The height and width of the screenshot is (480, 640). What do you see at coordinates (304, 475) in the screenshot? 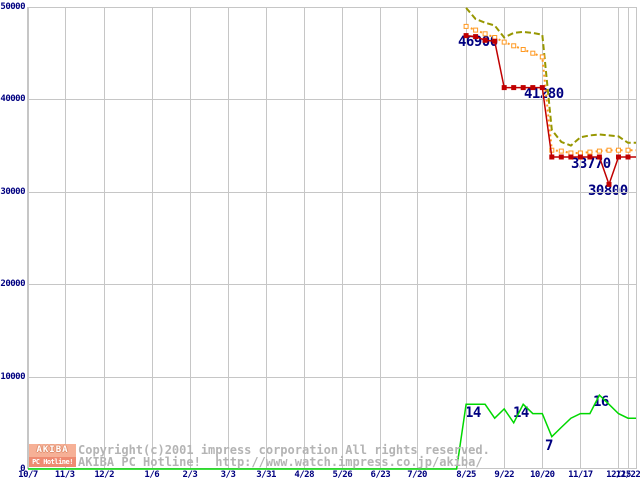
I see `x-tick-label: 4/28` at bounding box center [304, 475].